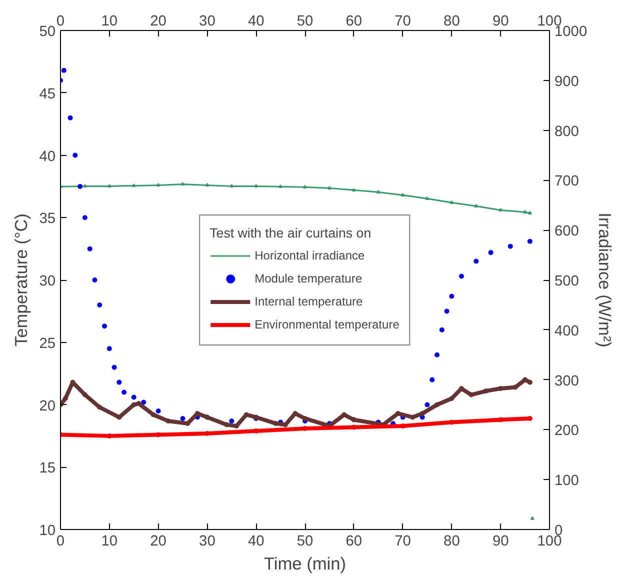 Image resolution: width=619 pixels, height=576 pixels. I want to click on x2-tick-label: 10, so click(109, 542).